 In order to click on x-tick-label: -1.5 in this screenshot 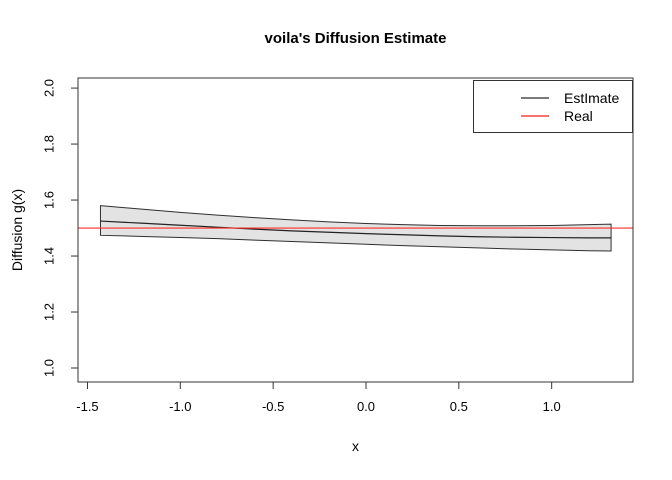, I will do `click(87, 406)`.